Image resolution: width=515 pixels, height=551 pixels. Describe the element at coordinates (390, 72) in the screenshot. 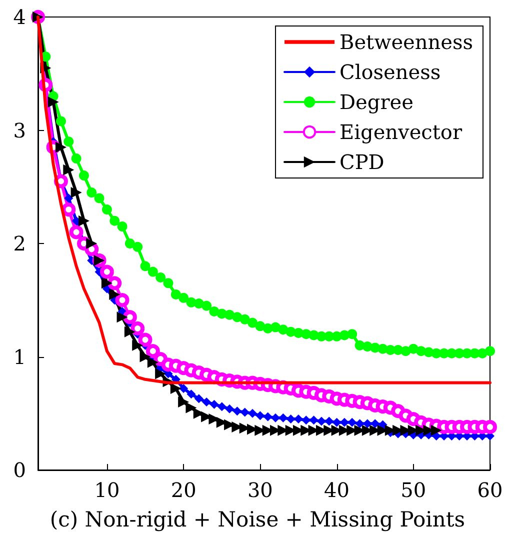

I see `legend-label: Closeness` at that location.